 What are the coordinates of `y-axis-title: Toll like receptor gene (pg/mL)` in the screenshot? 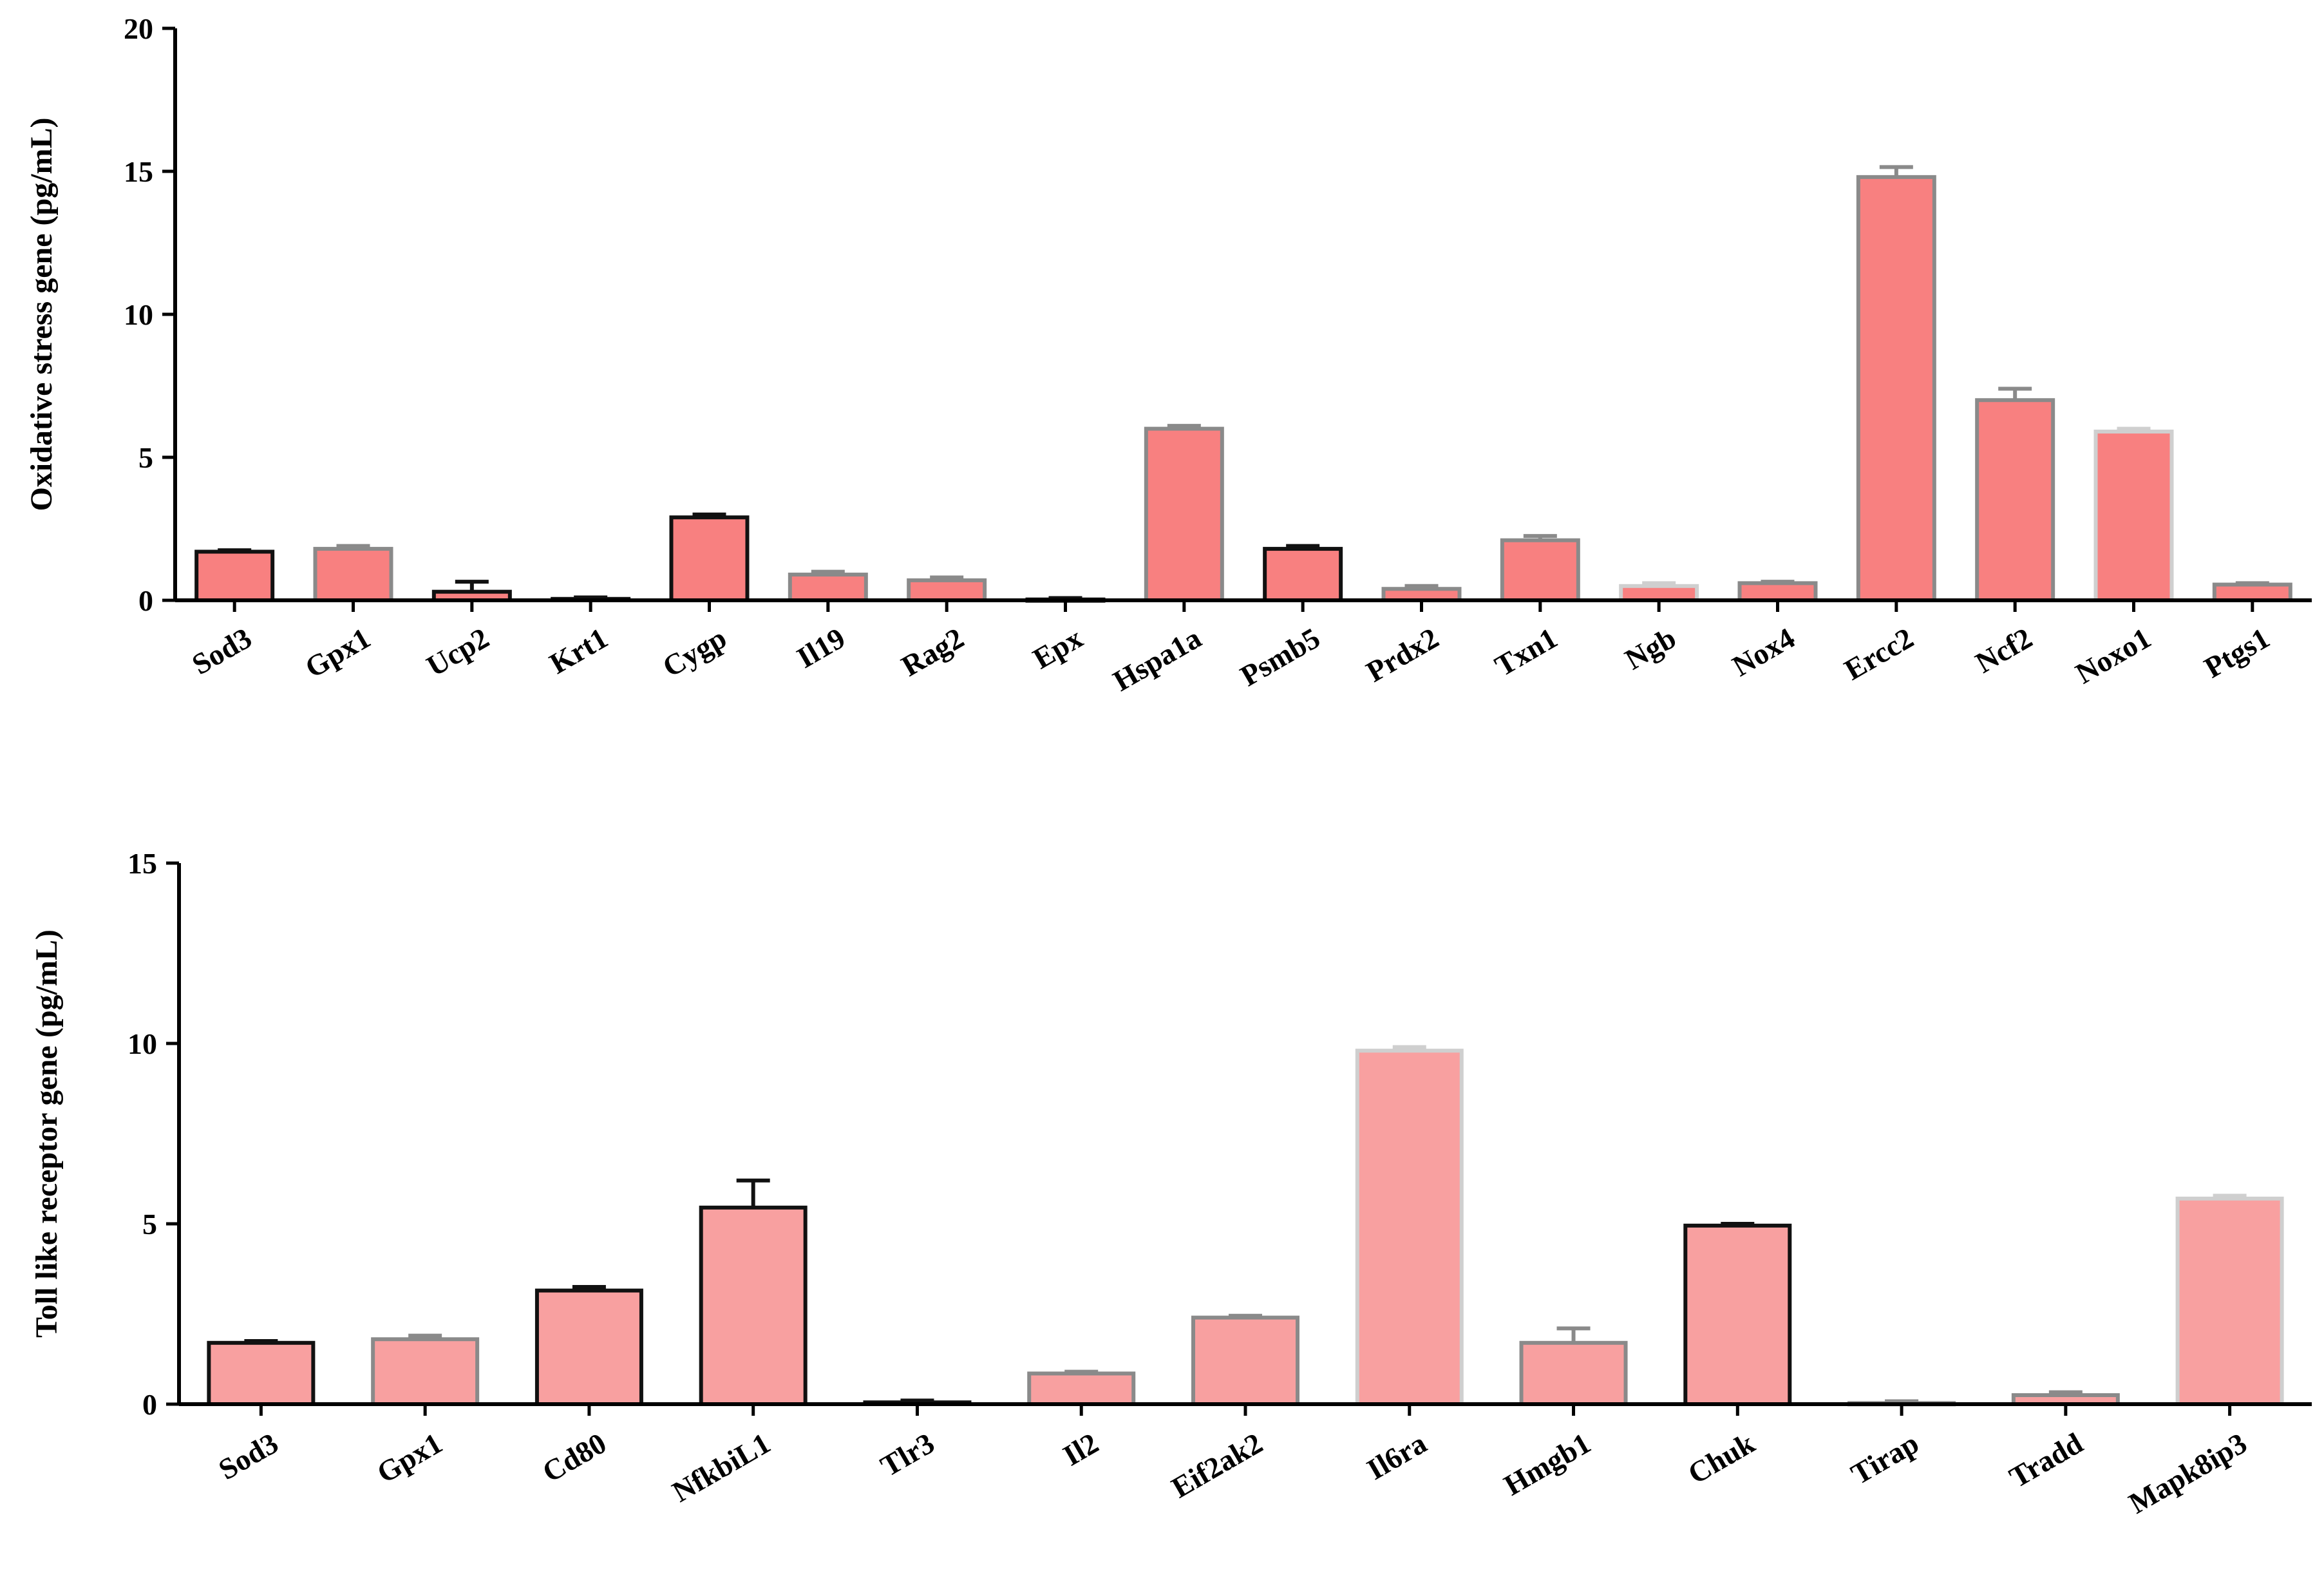 It's located at (47, 1133).